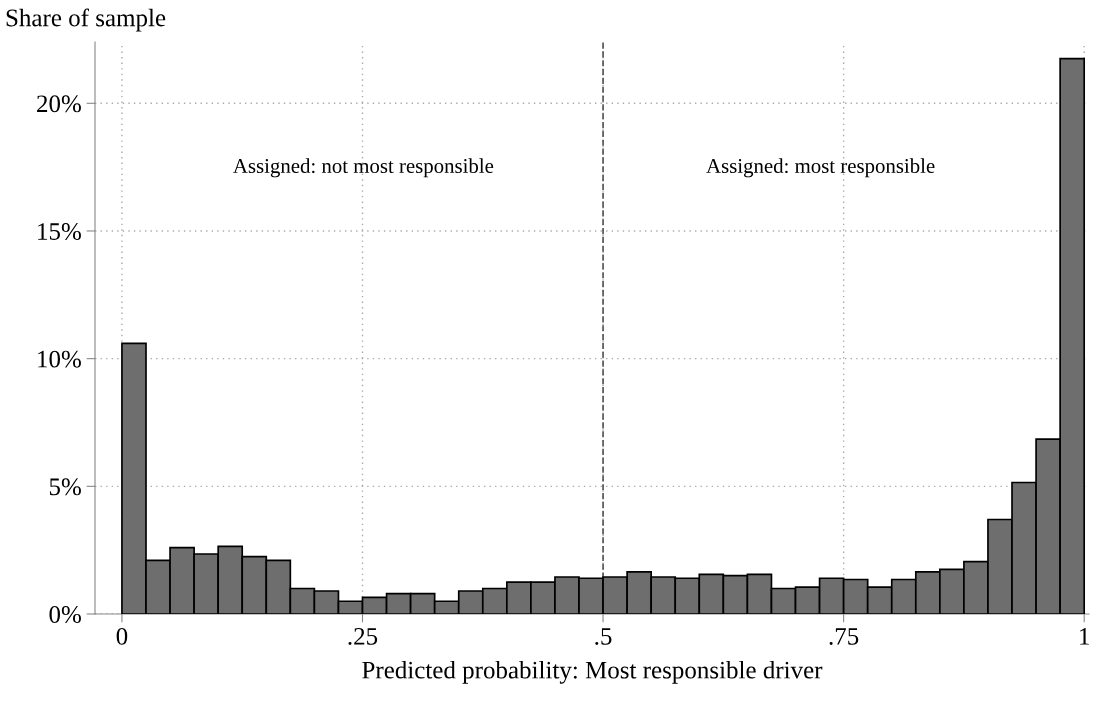 Image resolution: width=1093 pixels, height=704 pixels. Describe the element at coordinates (603, 636) in the screenshot. I see `x-tick-label: .5` at that location.